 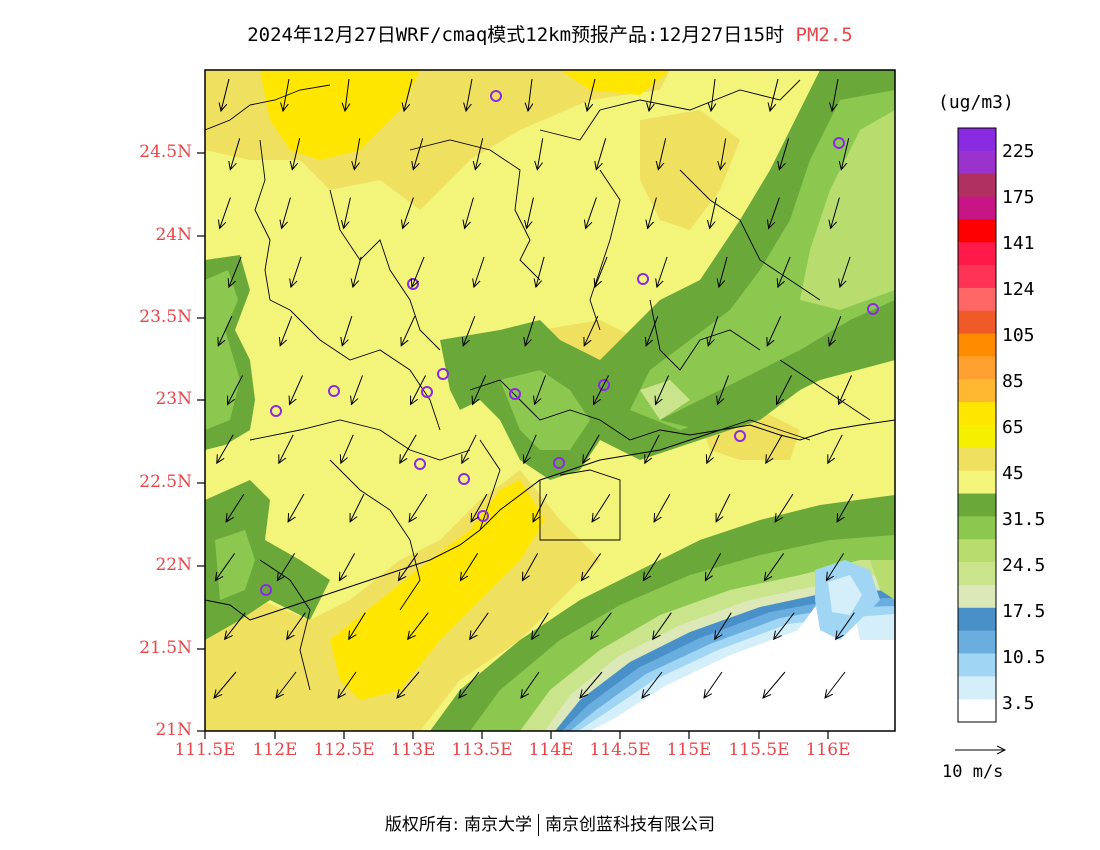 I want to click on legend-label: 45, so click(x=1013, y=473).